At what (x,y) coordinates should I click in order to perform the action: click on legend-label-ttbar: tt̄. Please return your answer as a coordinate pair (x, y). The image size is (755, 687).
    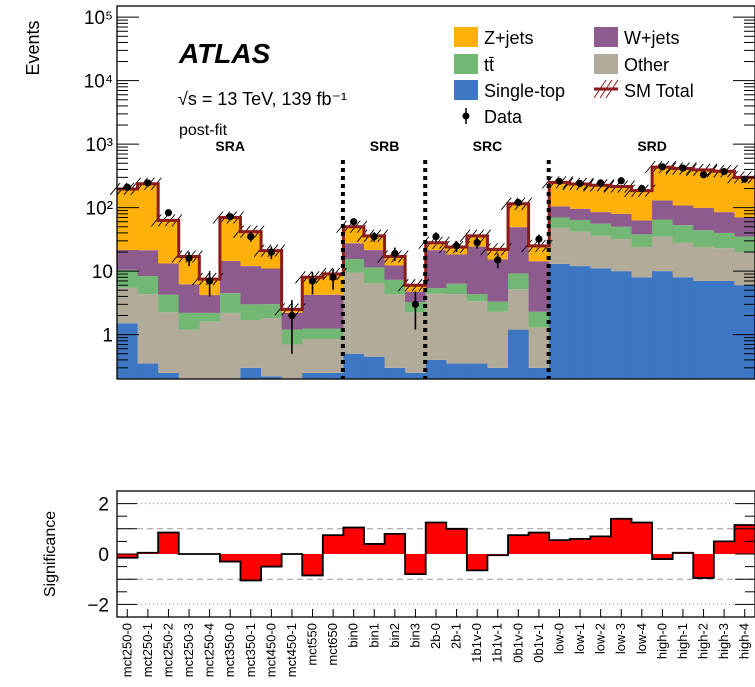
    Looking at the image, I should click on (489, 65).